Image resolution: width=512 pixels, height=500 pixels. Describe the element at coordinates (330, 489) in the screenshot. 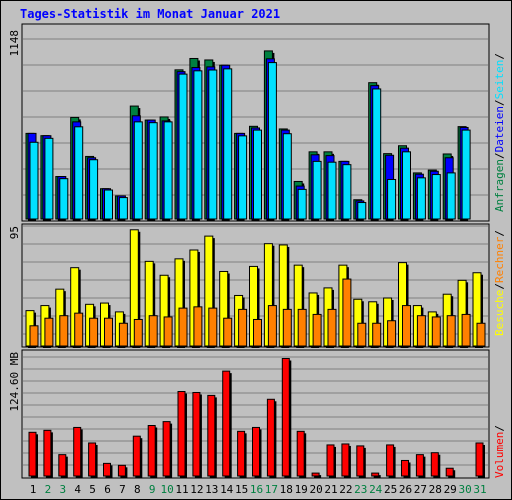

I see `day-label-21: 21` at that location.